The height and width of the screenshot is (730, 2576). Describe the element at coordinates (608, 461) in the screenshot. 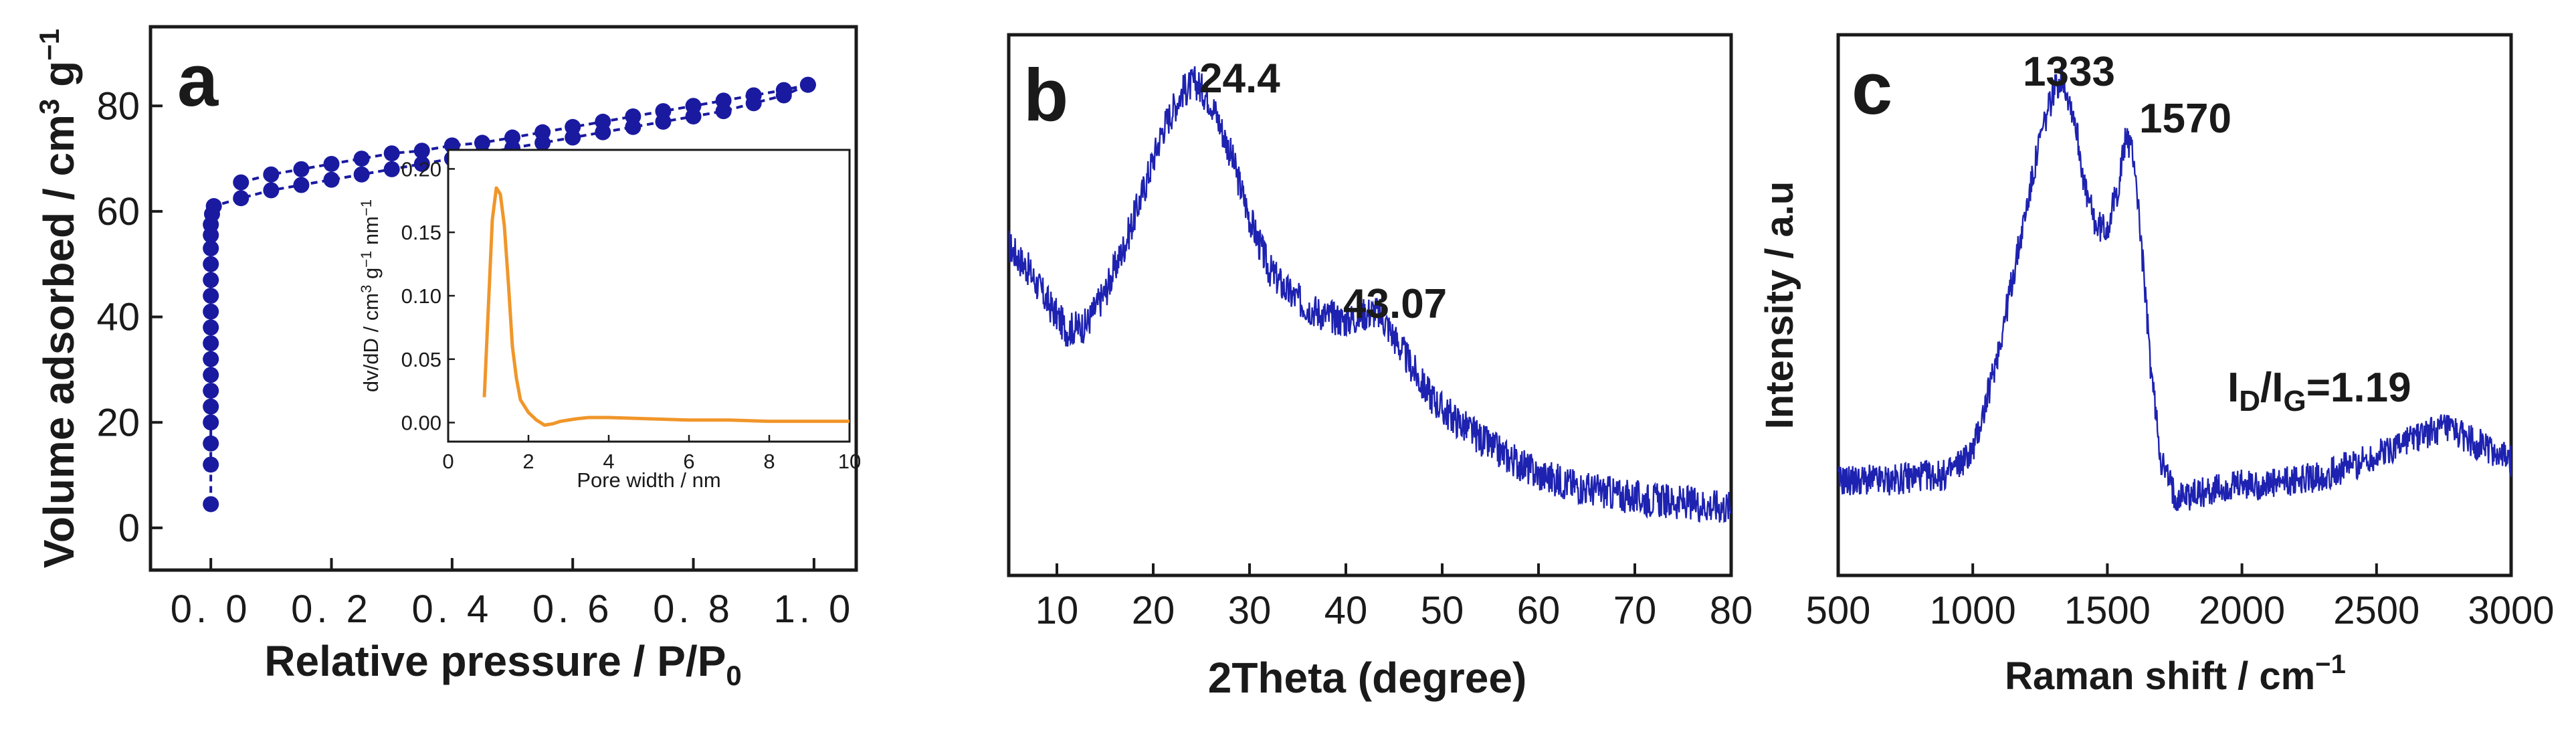

I see `inset-xtick-label: 4` at that location.